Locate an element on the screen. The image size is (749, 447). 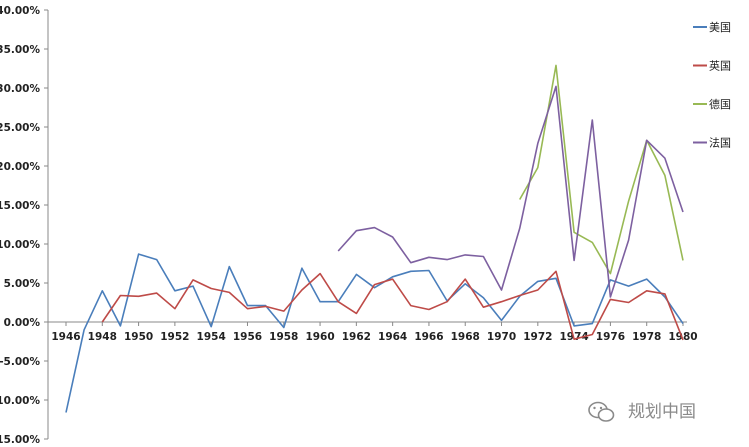
y-tick-label: 25.00% is located at coordinates (20, 128).